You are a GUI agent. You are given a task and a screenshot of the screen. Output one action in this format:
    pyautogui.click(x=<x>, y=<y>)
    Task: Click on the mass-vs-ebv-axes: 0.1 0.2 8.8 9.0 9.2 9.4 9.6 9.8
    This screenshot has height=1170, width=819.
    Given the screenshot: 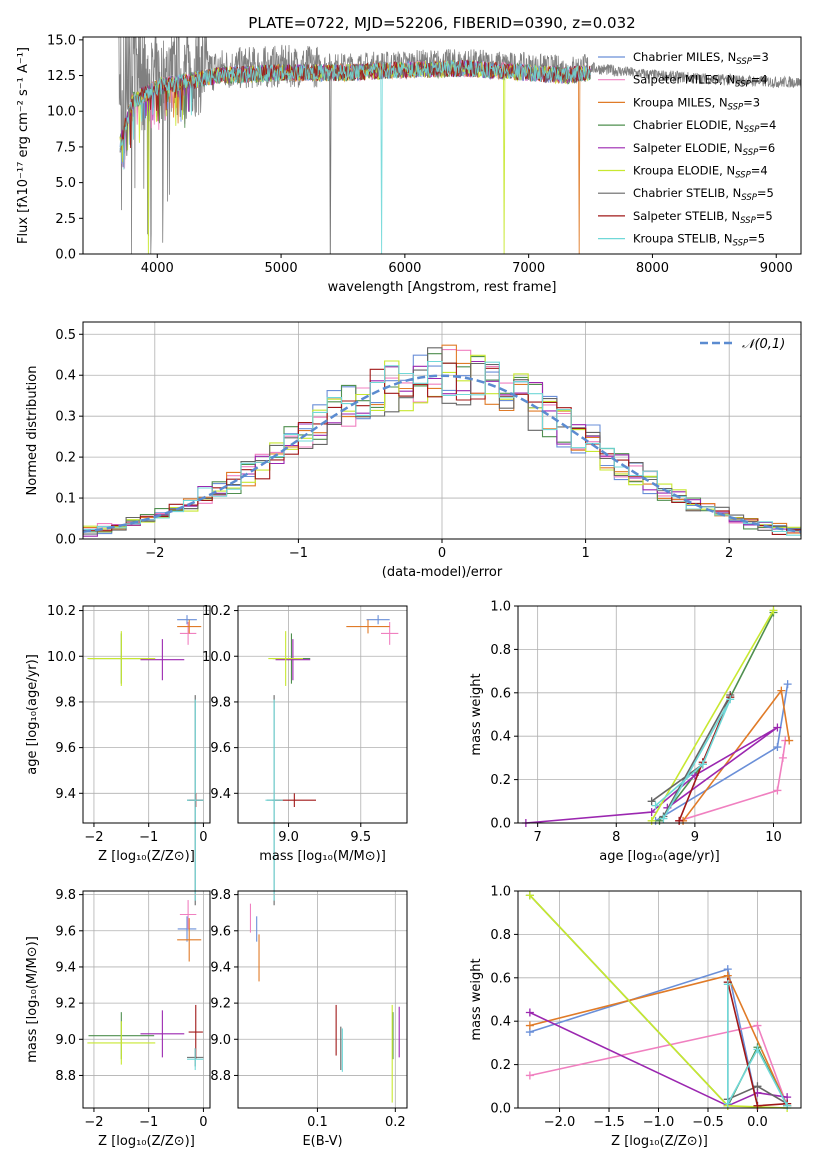 What is the action you would take?
    pyautogui.click(x=308, y=1009)
    